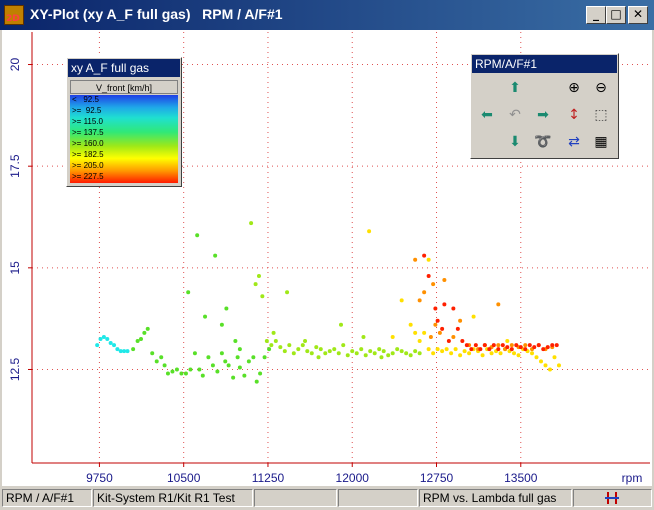 Image resolution: width=654 pixels, height=510 pixels. I want to click on legend-row: >= 92.5, so click(87, 110).